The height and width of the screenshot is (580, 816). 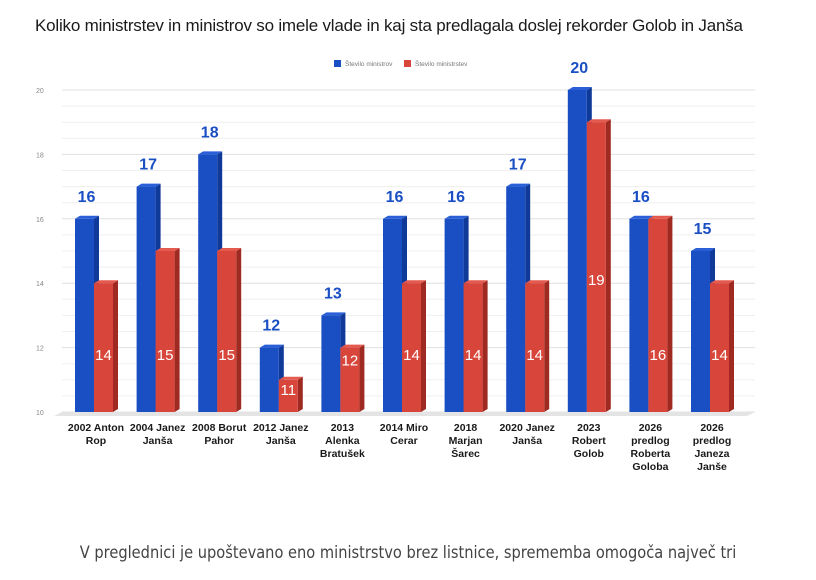 I want to click on data-label-ministrov: 20, so click(x=579, y=68).